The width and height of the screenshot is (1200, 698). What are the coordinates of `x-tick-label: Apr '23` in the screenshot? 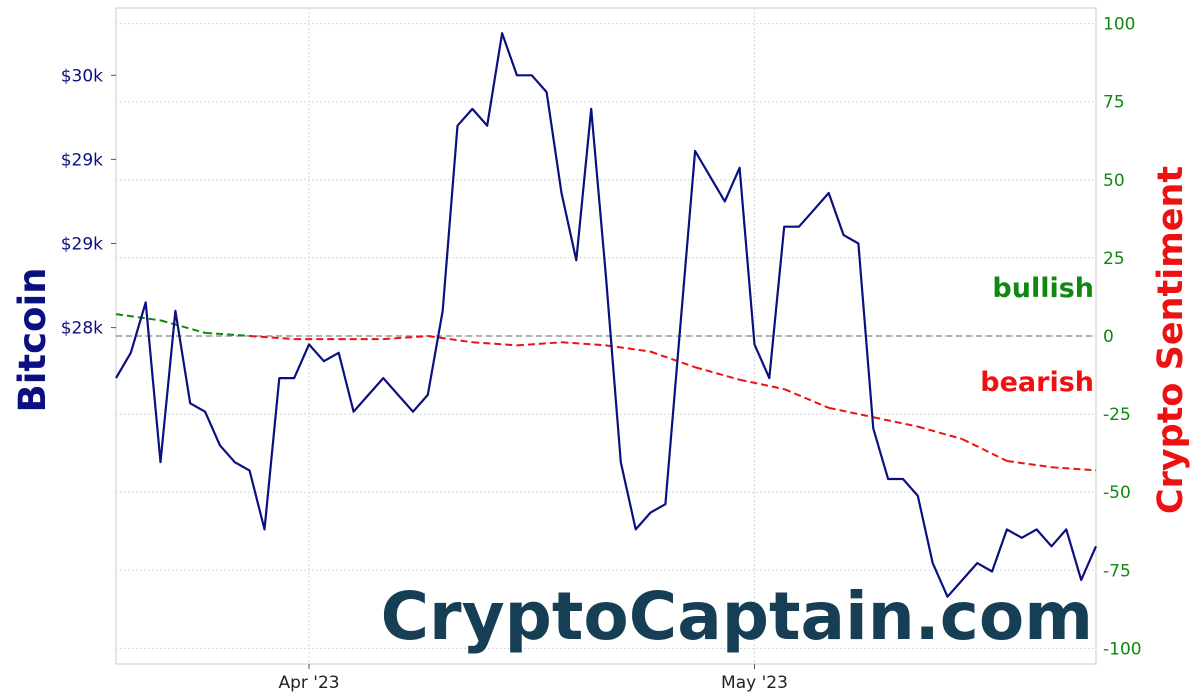 It's located at (308, 683).